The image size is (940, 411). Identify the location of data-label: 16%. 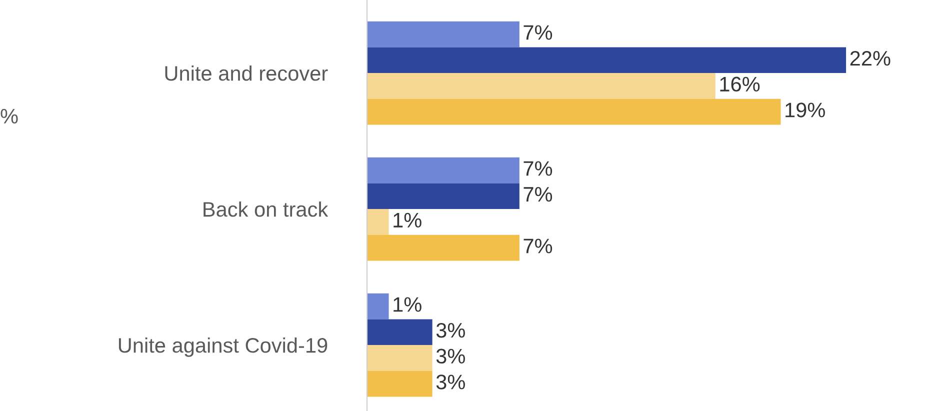
(740, 84).